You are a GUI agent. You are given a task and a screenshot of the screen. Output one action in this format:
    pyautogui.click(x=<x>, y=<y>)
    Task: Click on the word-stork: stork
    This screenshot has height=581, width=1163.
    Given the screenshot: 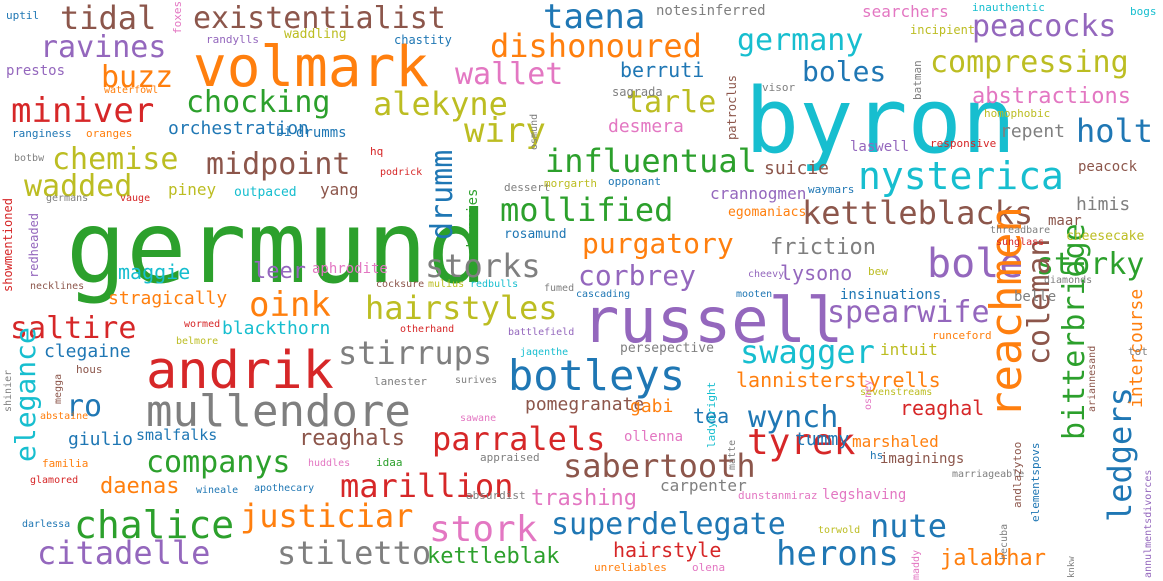 What is the action you would take?
    pyautogui.click(x=483, y=529)
    